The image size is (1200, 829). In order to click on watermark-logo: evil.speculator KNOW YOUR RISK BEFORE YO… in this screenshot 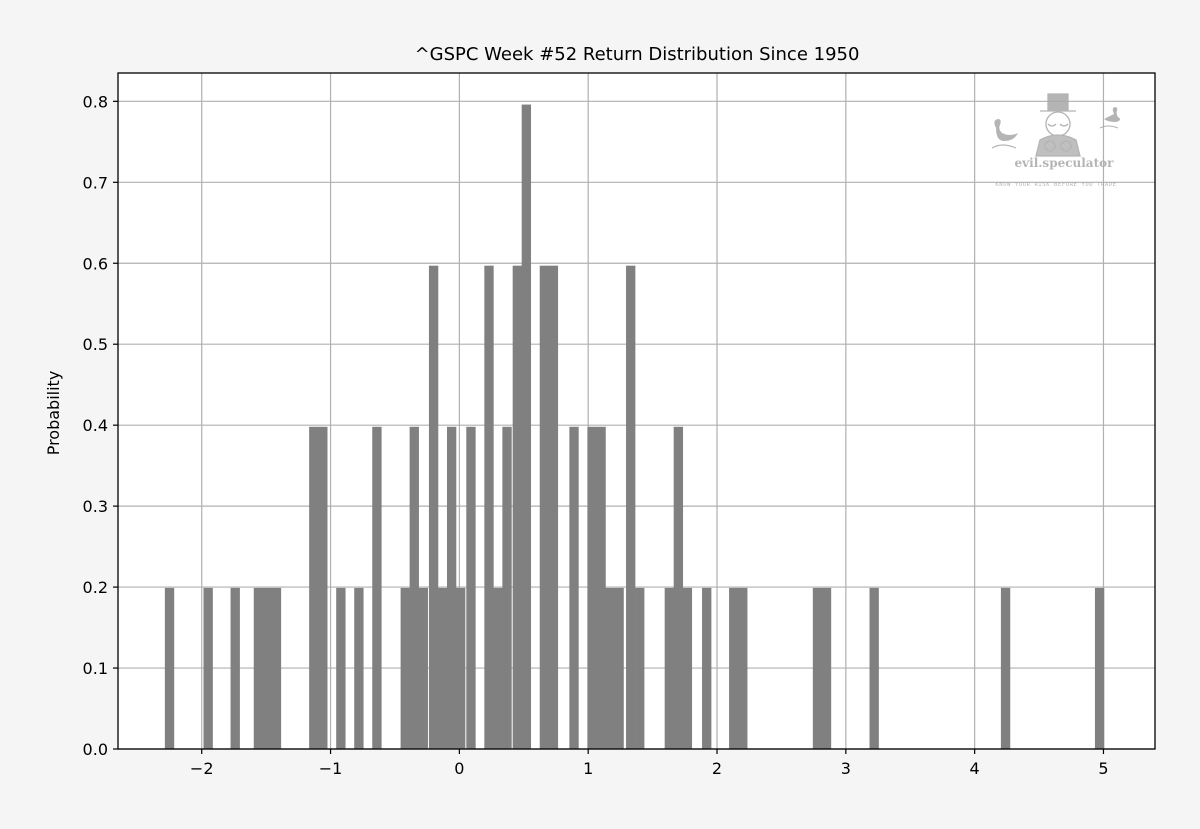, I will do `click(1056, 140)`.